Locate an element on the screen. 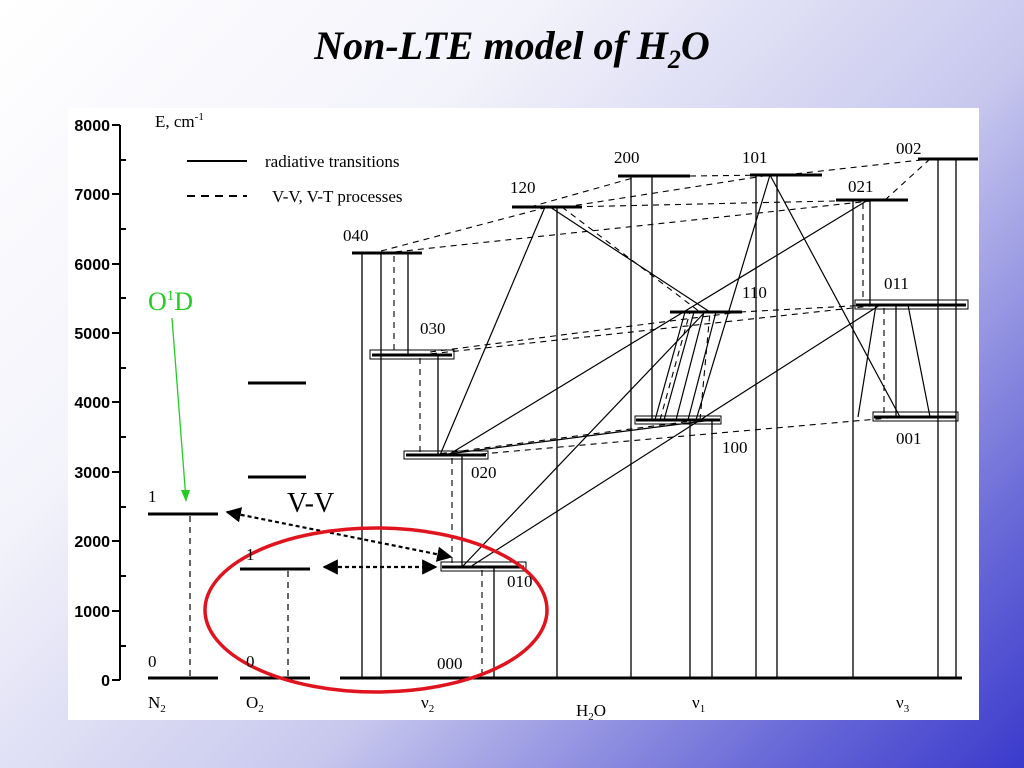  label-002: 002 is located at coordinates (909, 148).